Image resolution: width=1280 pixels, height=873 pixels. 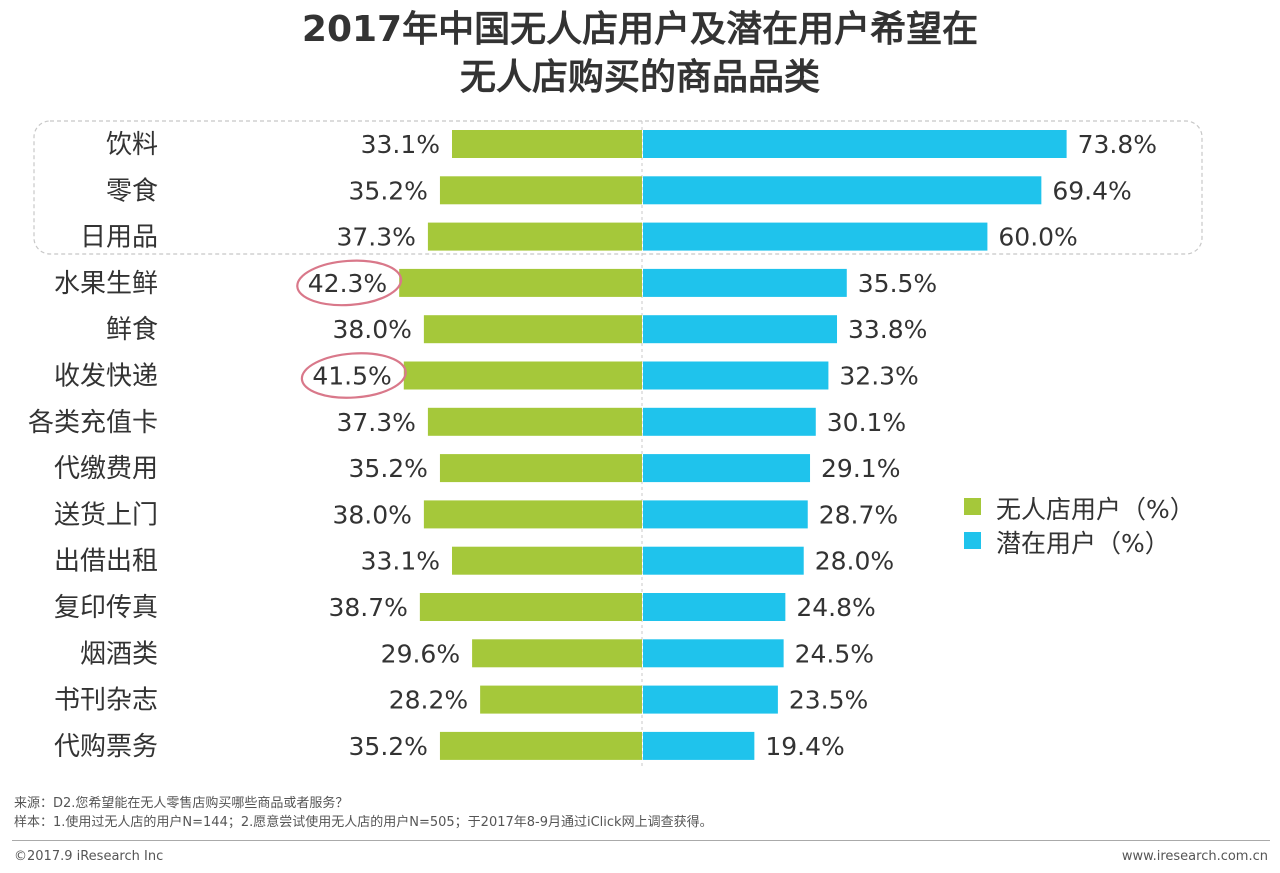 I want to click on value-label-unmanned-store-users: 38.7%, so click(x=367, y=607).